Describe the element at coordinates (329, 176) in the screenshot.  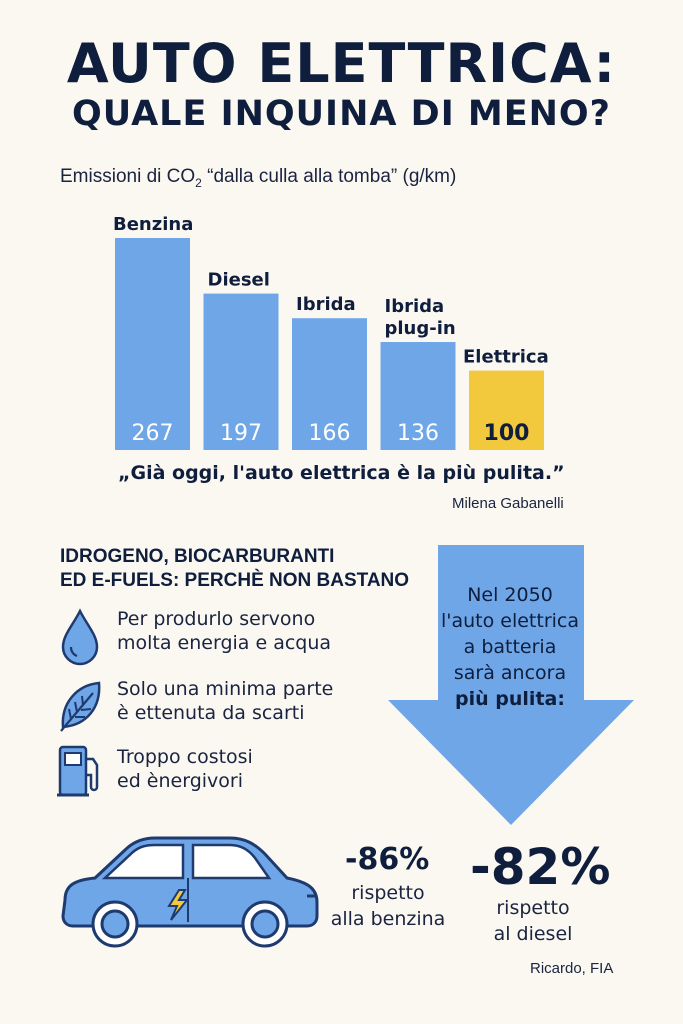
I see `chart-title-suffix: “dalla culla alla tomba” (g/km)` at that location.